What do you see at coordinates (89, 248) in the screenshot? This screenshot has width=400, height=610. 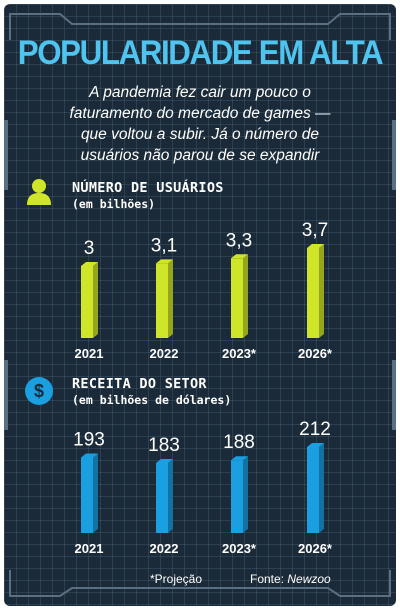 I see `users-value-label: 3` at bounding box center [89, 248].